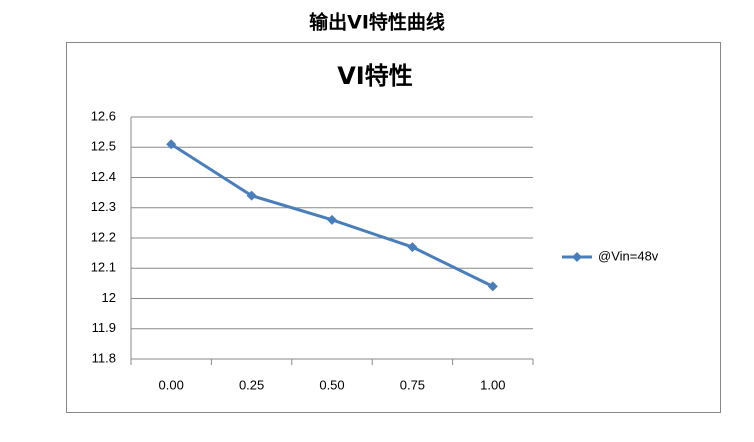 This screenshot has height=442, width=754. What do you see at coordinates (103, 146) in the screenshot?
I see `y-tick-label: 12.5` at bounding box center [103, 146].